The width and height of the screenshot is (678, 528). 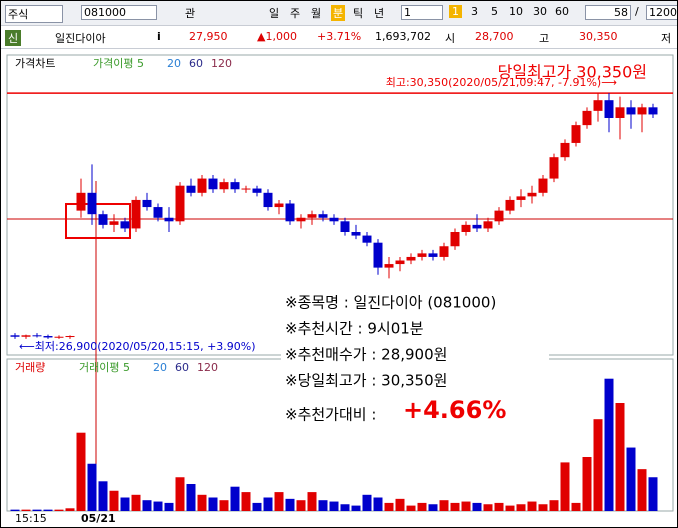 I want to click on annotation-box, so click(x=415, y=361).